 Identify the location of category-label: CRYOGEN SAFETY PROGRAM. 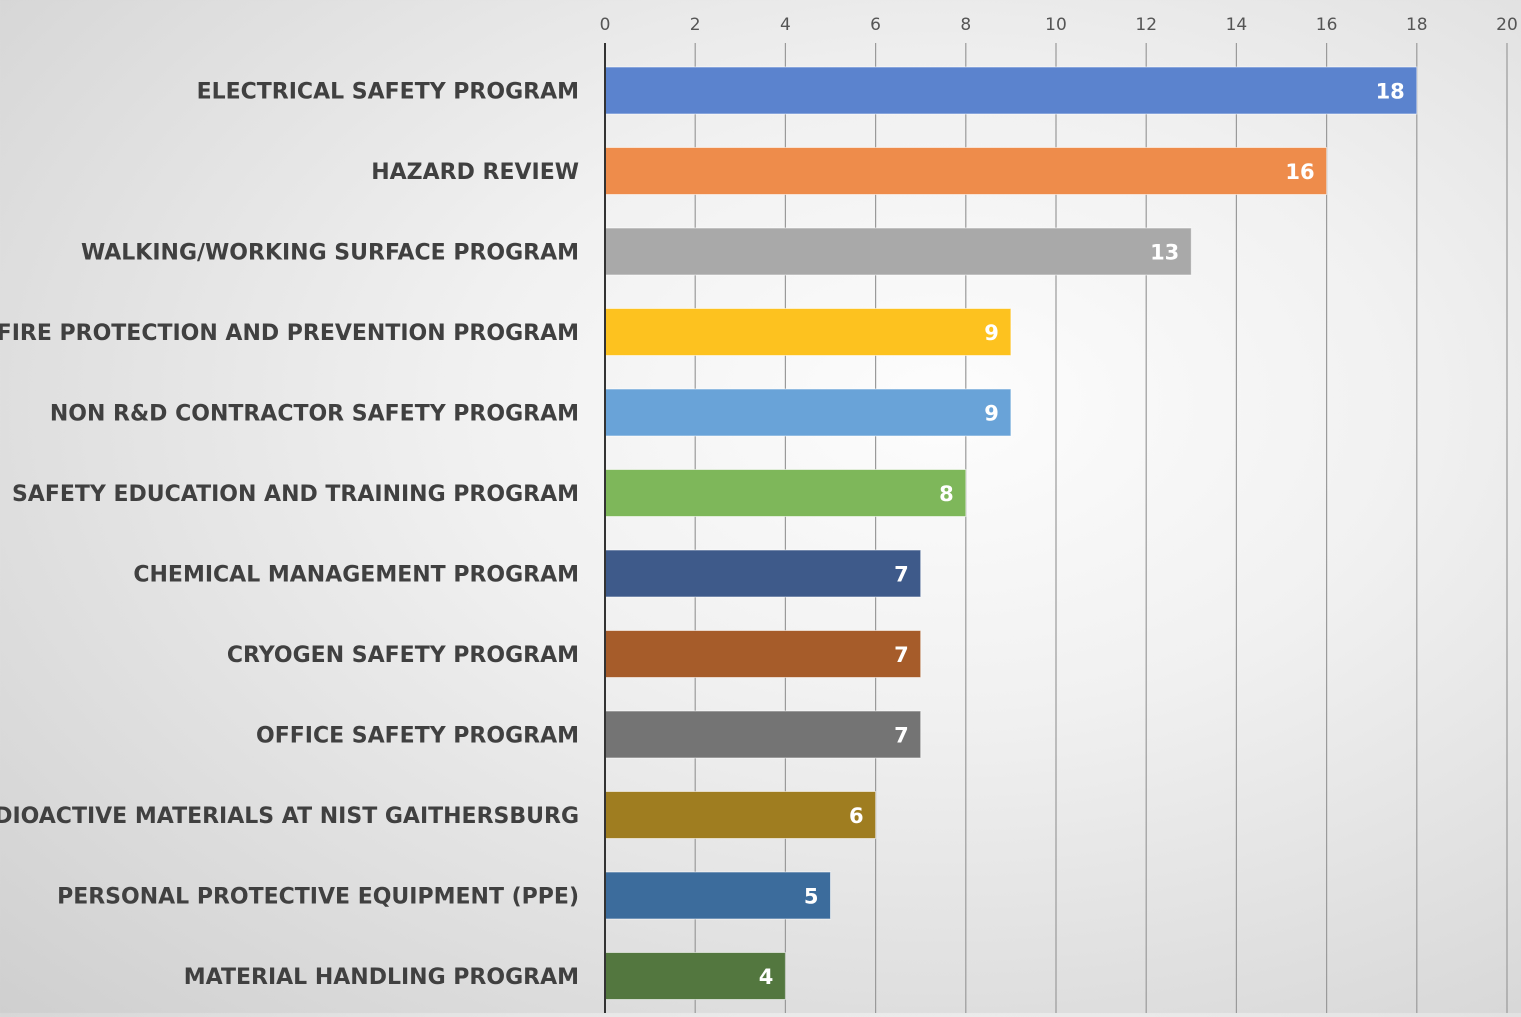
(403, 655).